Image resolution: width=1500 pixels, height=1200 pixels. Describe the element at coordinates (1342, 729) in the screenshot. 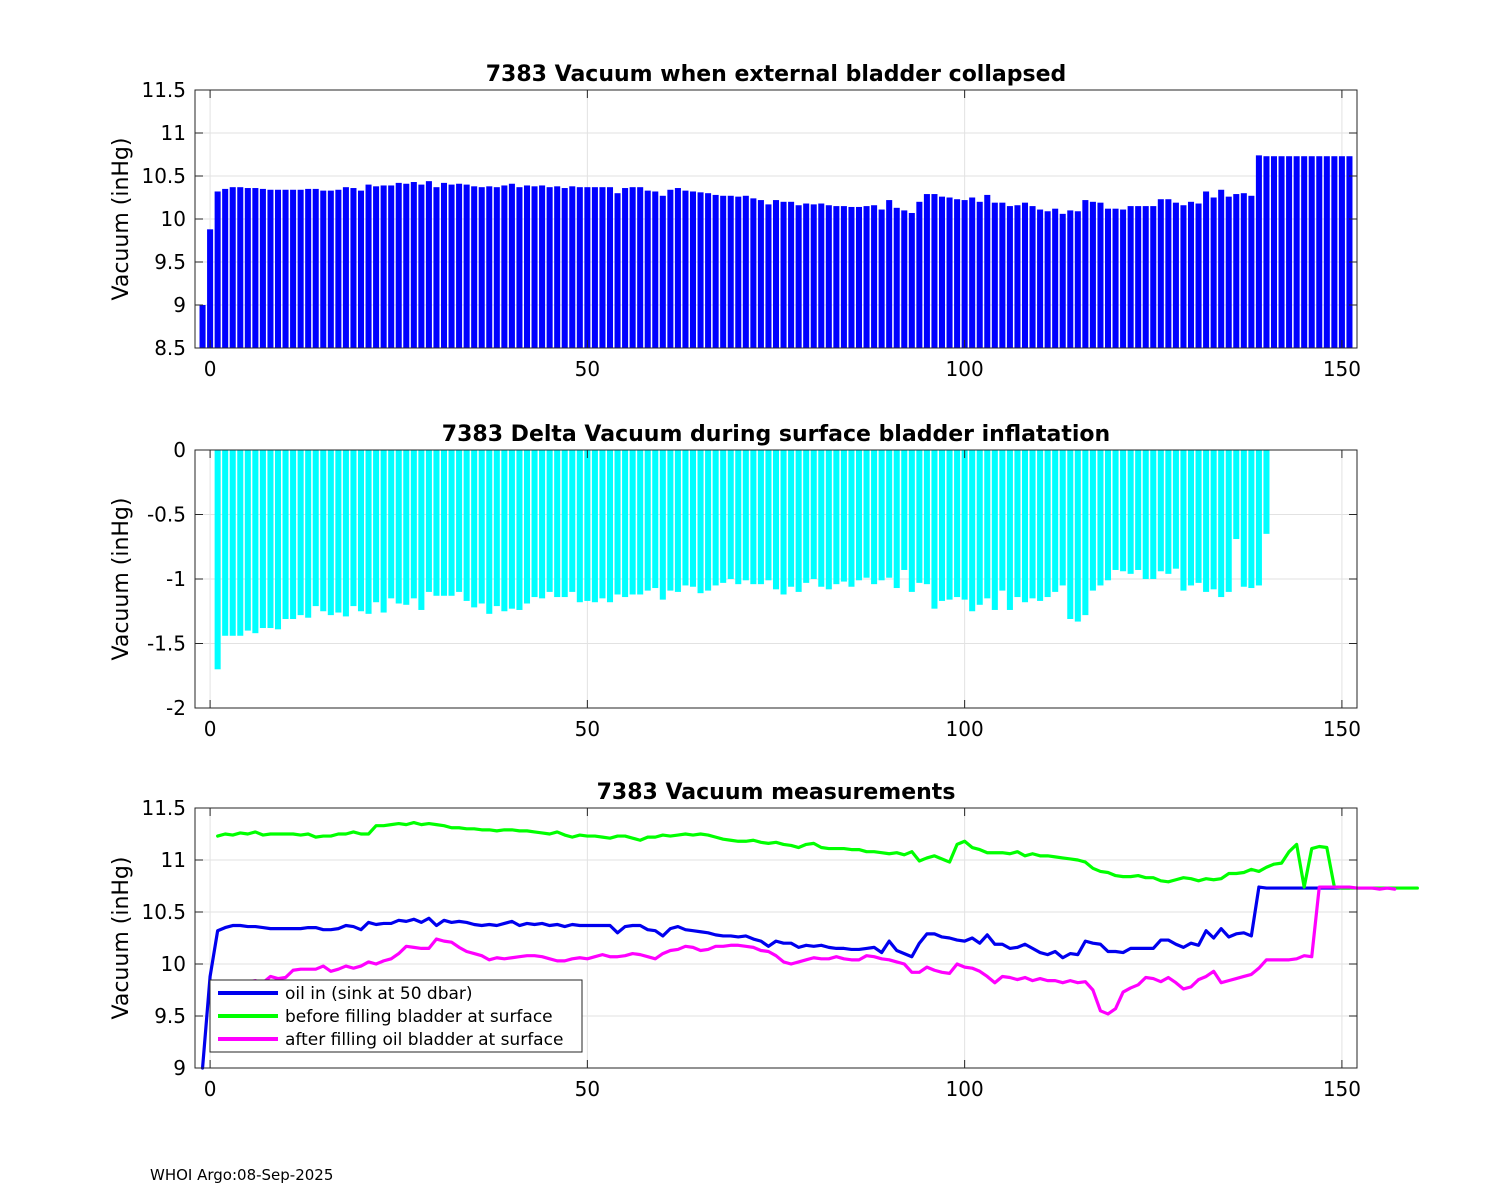

I see `x-tick-label: 150` at that location.